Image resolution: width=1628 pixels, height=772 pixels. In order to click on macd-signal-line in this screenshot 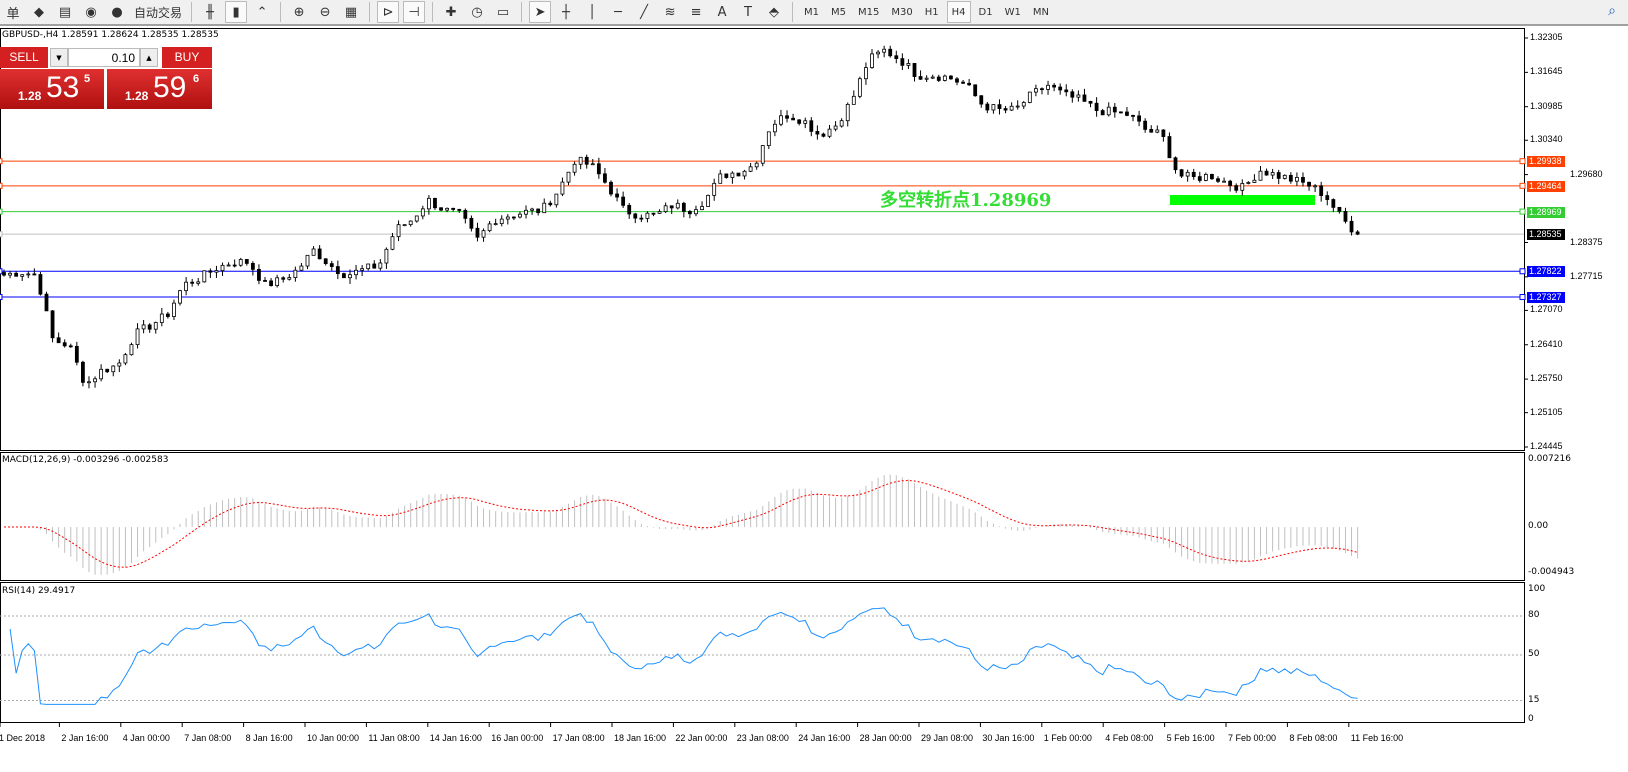, I will do `click(680, 523)`.